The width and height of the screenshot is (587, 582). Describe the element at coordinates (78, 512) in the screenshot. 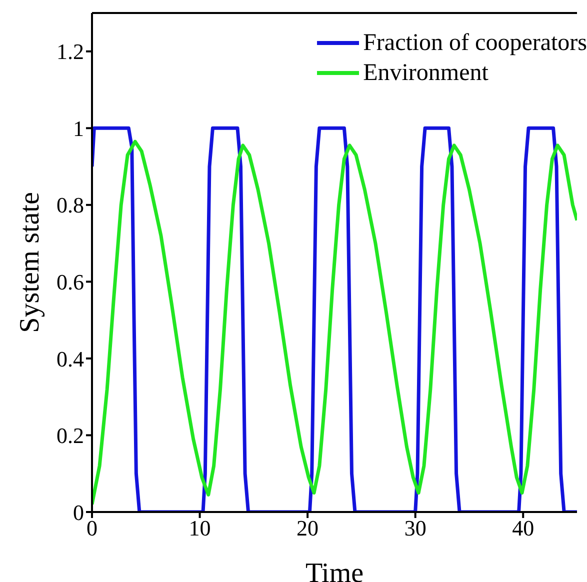

I see `y-tick-label: 0` at that location.